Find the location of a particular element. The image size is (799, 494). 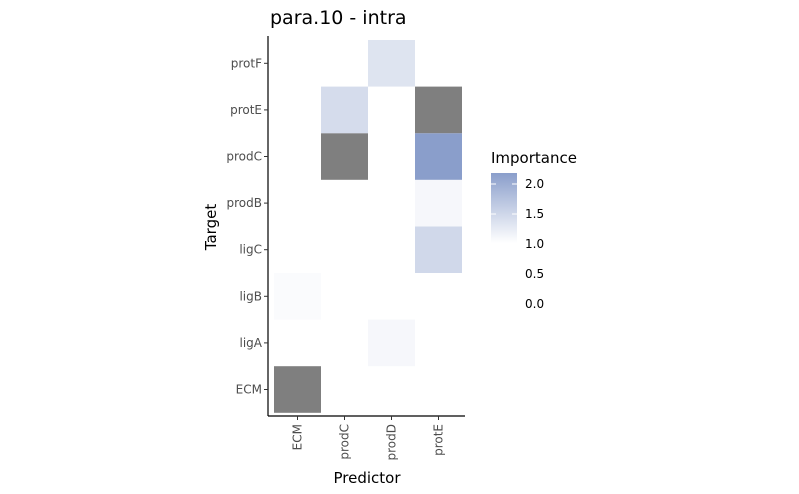

chart-title: para.10 - intra is located at coordinates (338, 18).